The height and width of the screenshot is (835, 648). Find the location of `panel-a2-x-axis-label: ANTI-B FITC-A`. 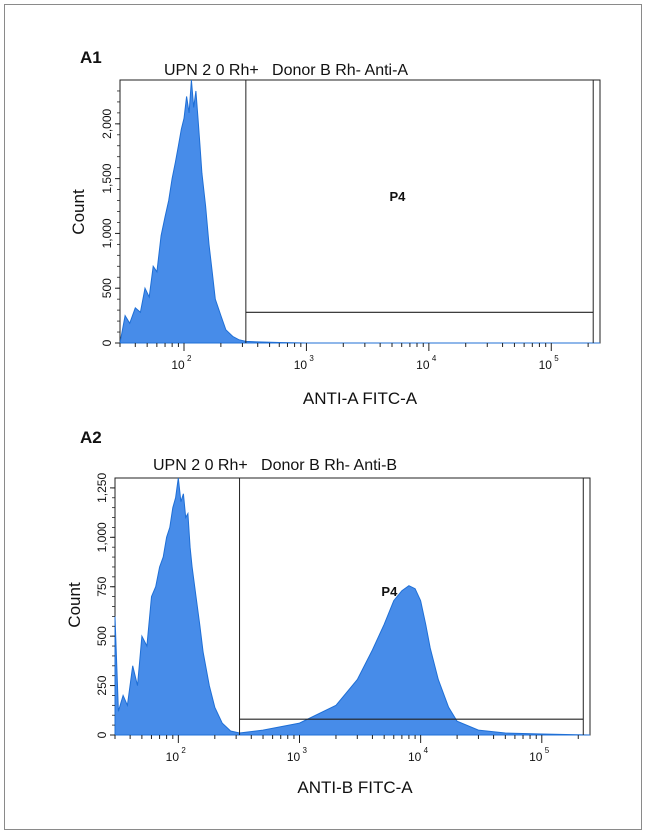

panel-a2-x-axis-label: ANTI-B FITC-A is located at coordinates (355, 787).